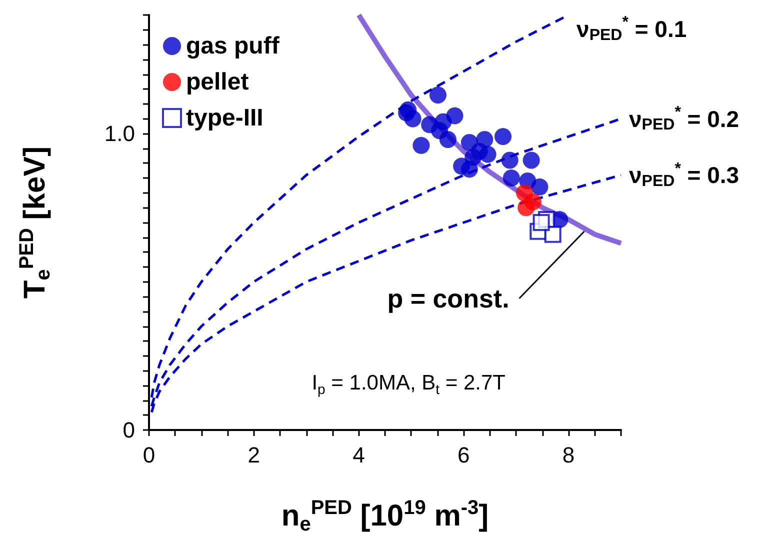 This screenshot has height=550, width=769. Describe the element at coordinates (448, 298) in the screenshot. I see `annotation: p = const.` at that location.